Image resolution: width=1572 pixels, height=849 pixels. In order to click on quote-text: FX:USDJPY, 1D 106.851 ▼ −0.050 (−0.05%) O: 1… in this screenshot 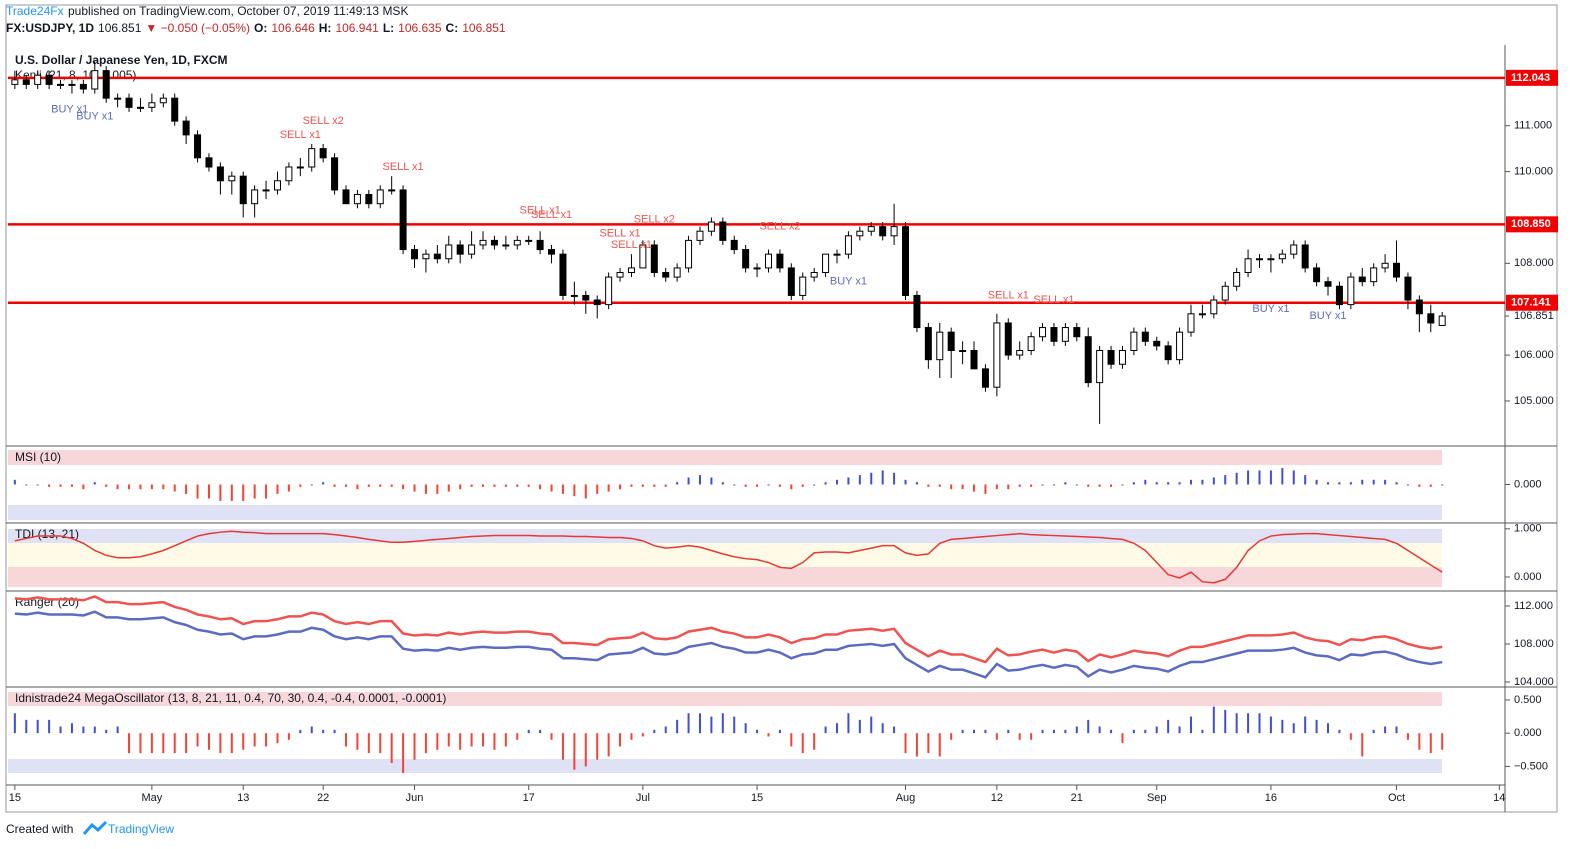, I will do `click(256, 28)`.